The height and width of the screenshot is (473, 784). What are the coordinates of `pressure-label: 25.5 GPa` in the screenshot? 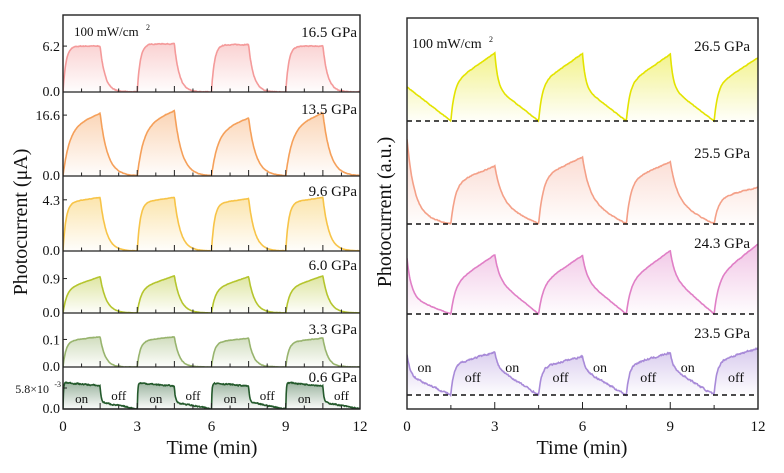 It's located at (722, 154).